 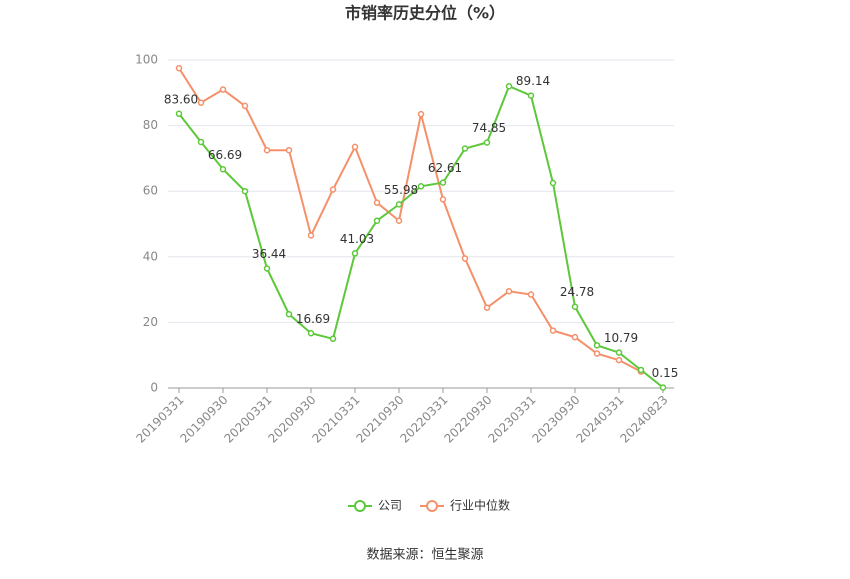 What do you see at coordinates (313, 319) in the screenshot?
I see `data-label: 16.69` at bounding box center [313, 319].